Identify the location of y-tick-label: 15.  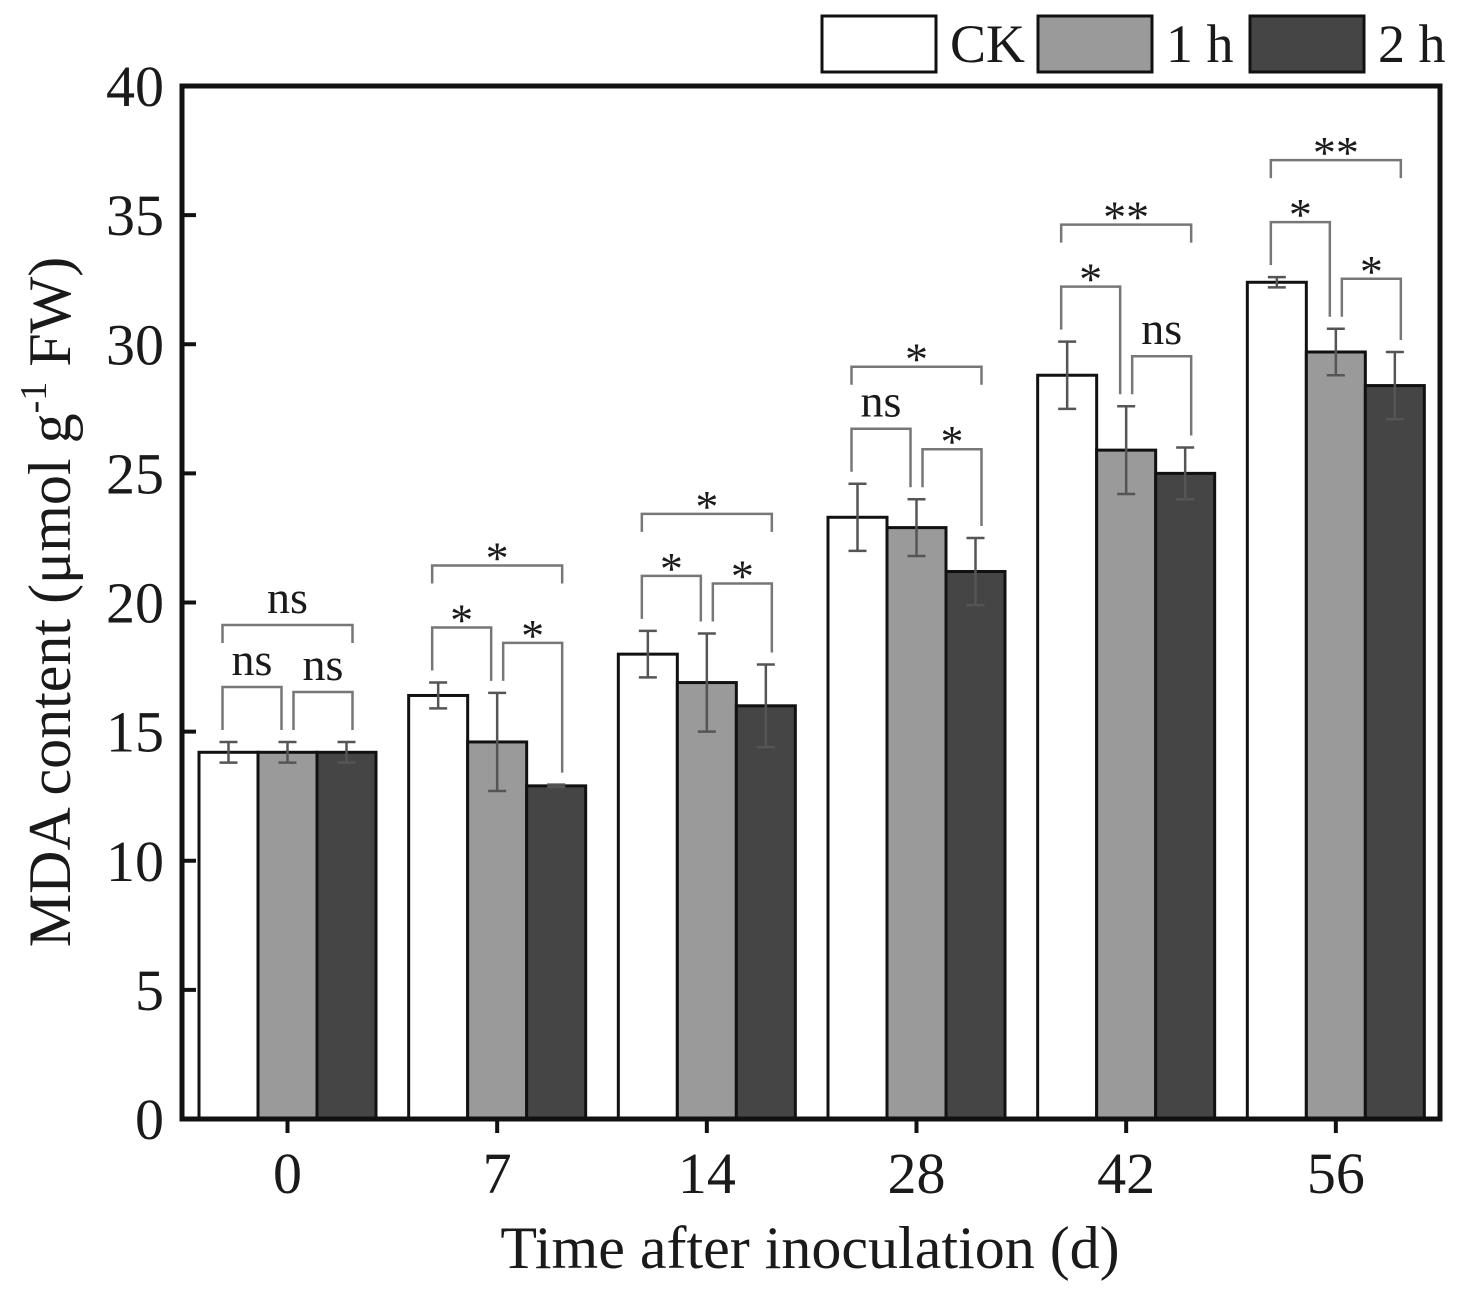
(135, 732).